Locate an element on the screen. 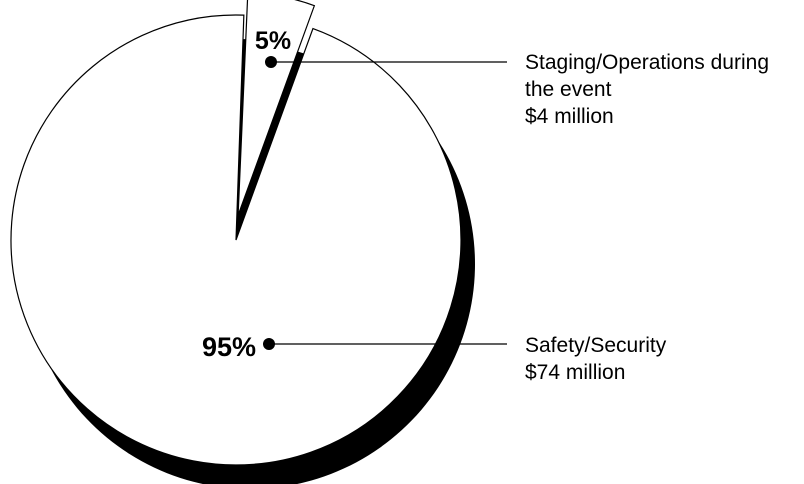 This screenshot has height=484, width=804. pie-slice-staging-operations is located at coordinates (276, 108).